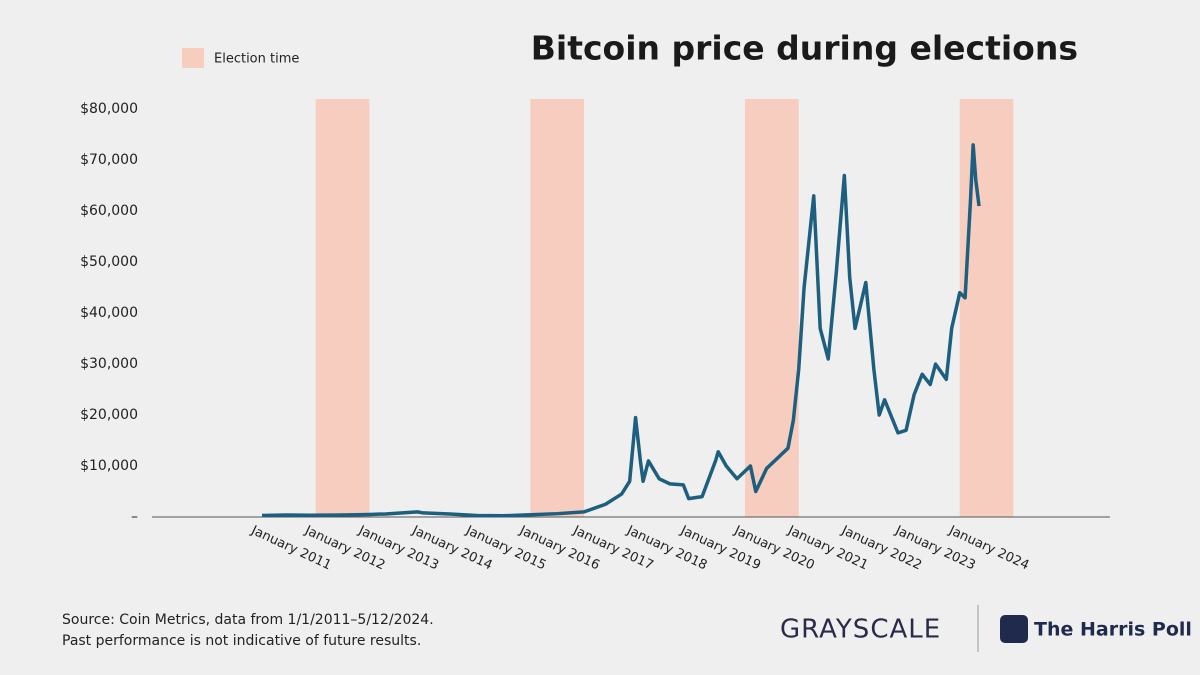  I want to click on chart-title: Bitcoin price during elections, so click(804, 48).